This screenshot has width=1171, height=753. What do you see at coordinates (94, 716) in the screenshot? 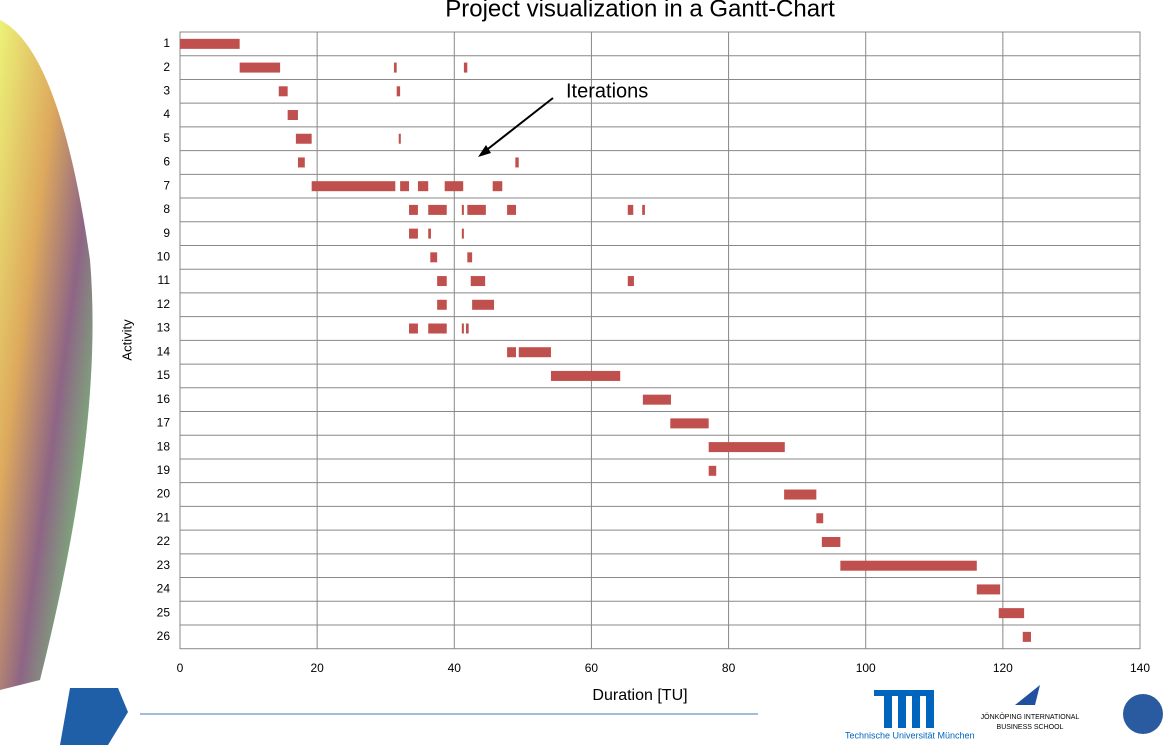
I see `logo-left` at bounding box center [94, 716].